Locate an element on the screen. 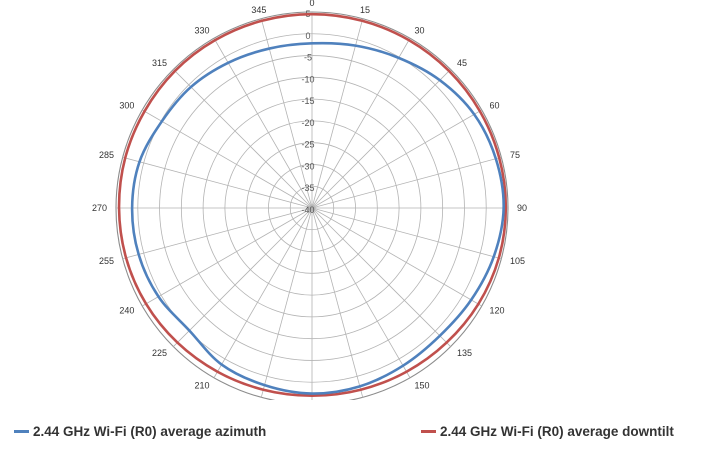 The height and width of the screenshot is (450, 726). angle-tick-label: 60 is located at coordinates (495, 106).